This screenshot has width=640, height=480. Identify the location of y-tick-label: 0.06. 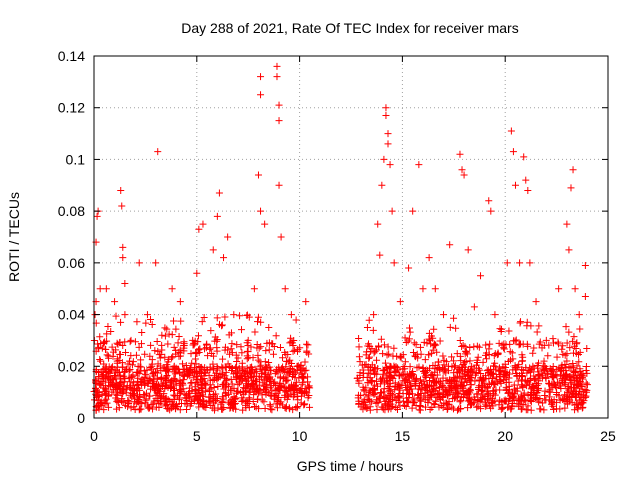
(71, 263).